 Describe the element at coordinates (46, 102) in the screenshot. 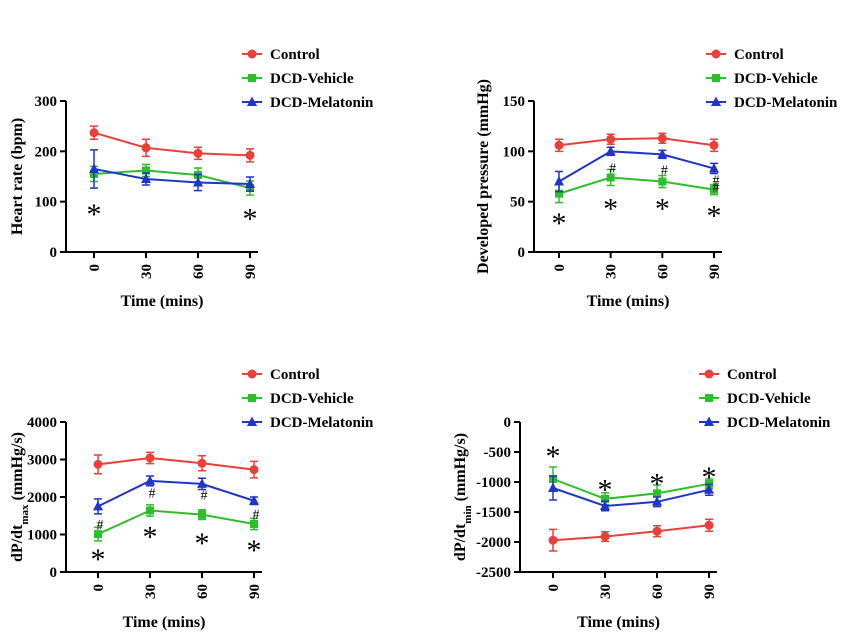

I see `y-tick-label: 300` at that location.